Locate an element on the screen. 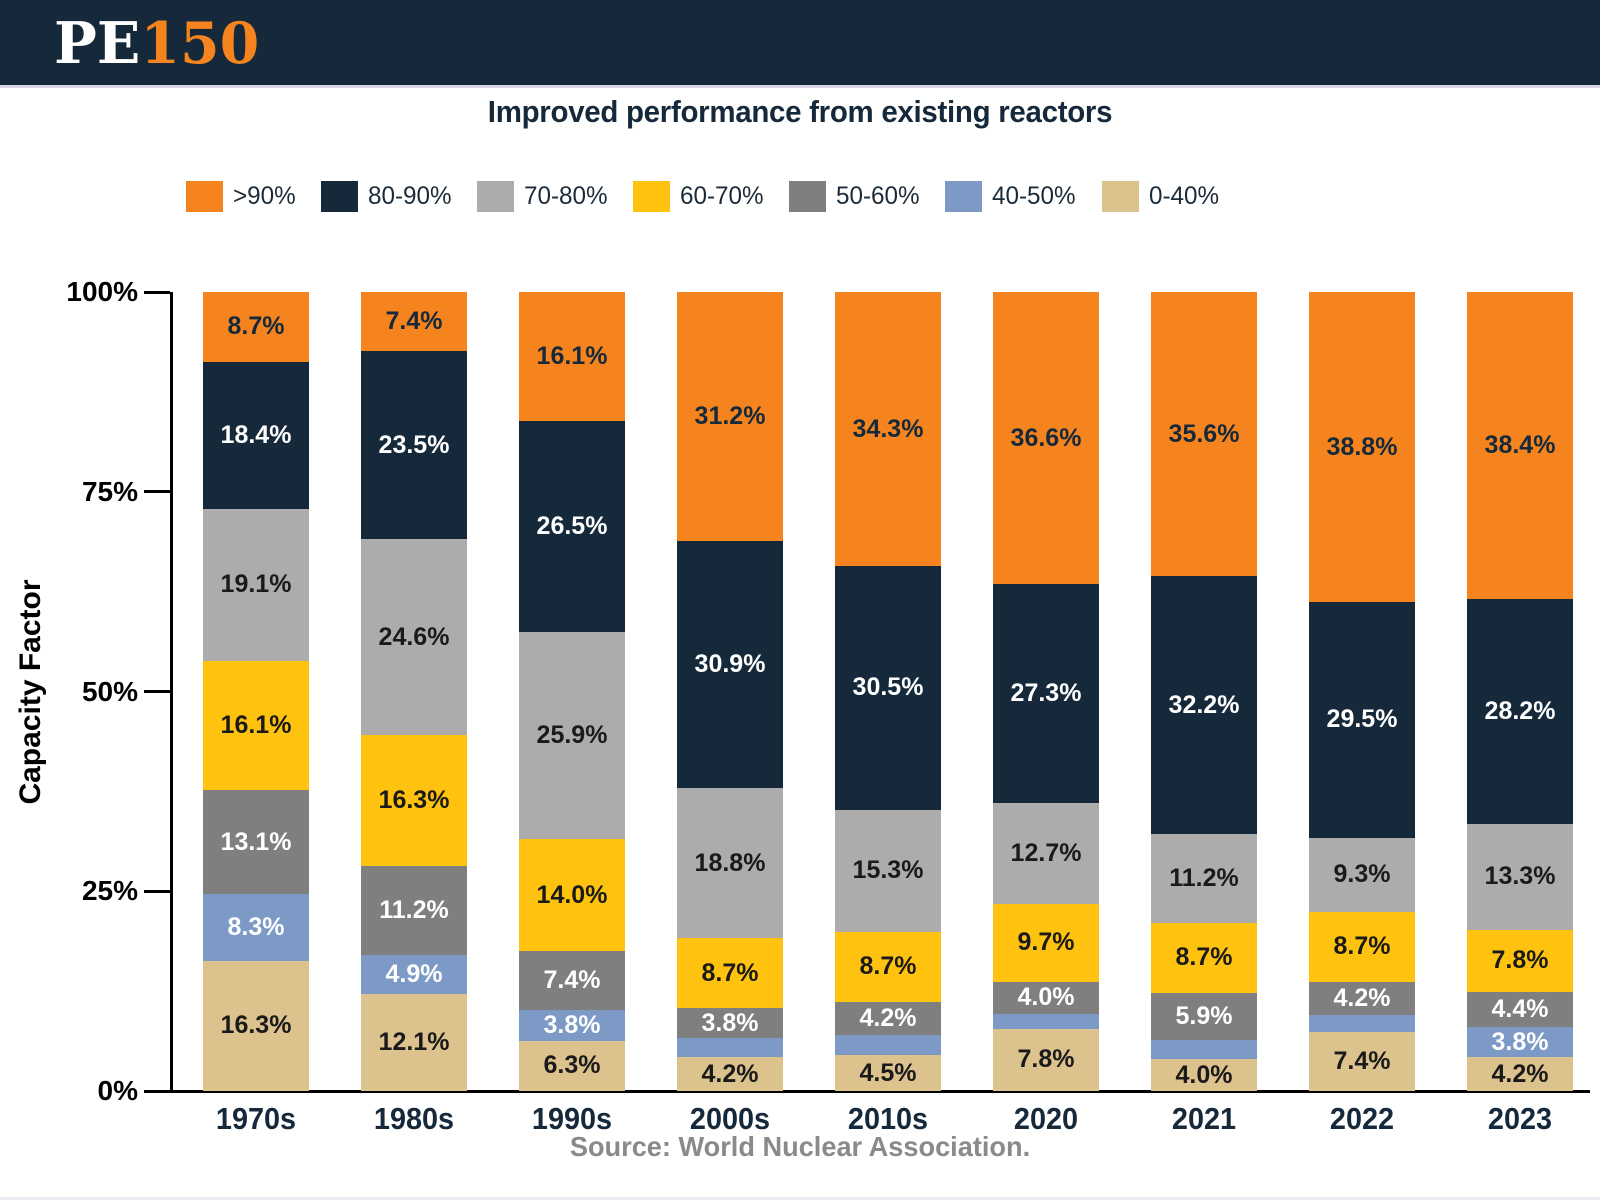 This screenshot has height=1200, width=1600. x-axis-spine is located at coordinates (867, 1091).